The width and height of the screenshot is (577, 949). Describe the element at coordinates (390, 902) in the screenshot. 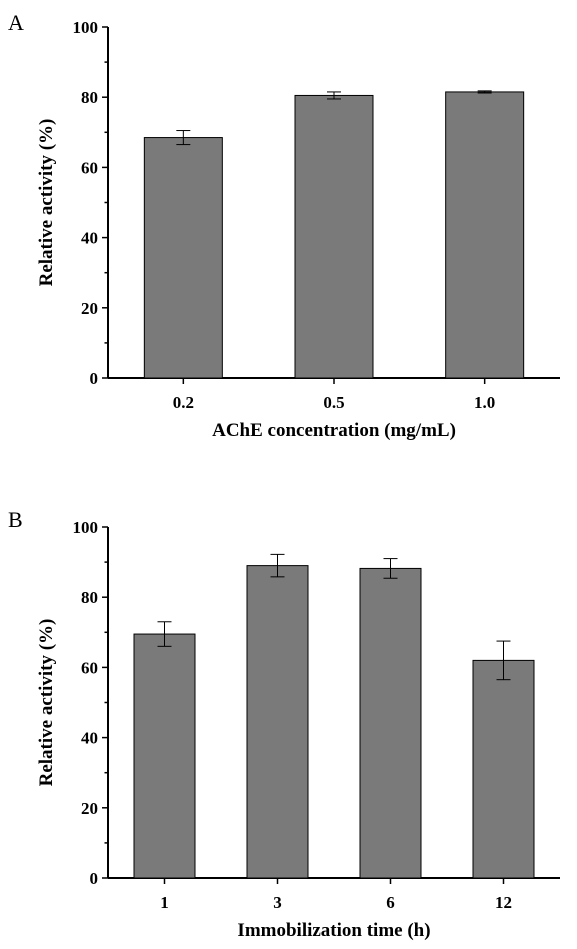

I see `x-tick-label: 6` at that location.